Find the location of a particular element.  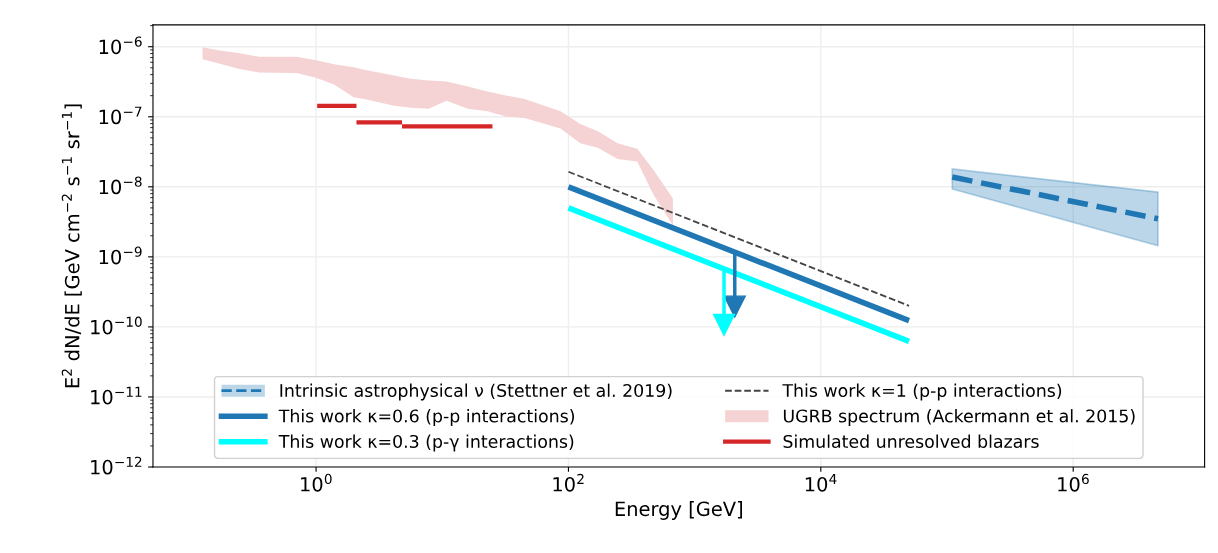

y-tick-label: 10$^{−12}$ is located at coordinates (116, 465).